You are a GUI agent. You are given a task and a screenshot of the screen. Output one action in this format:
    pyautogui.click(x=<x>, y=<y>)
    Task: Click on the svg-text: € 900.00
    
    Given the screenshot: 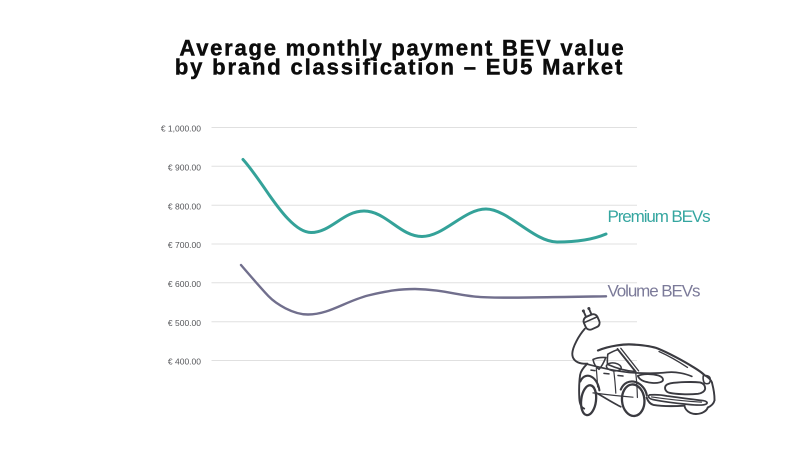 What is the action you would take?
    pyautogui.click(x=184, y=167)
    